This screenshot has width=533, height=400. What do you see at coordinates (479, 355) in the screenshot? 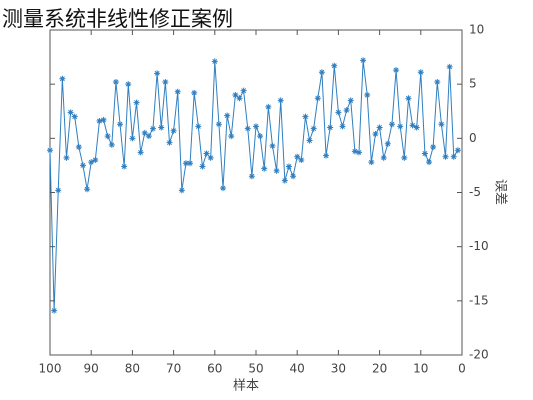
I see `y-tick-label: -20` at bounding box center [479, 355].